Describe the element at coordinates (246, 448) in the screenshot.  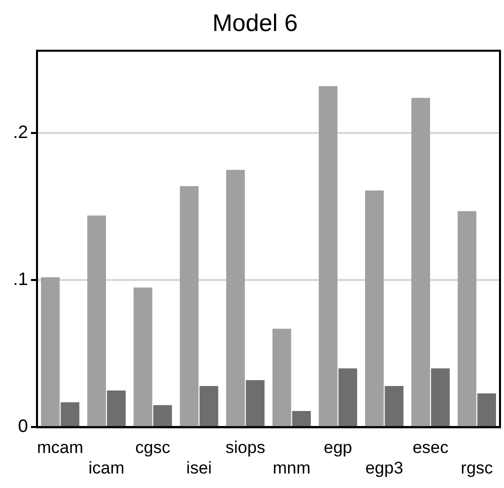
I see `x-tick-label: siops` at that location.